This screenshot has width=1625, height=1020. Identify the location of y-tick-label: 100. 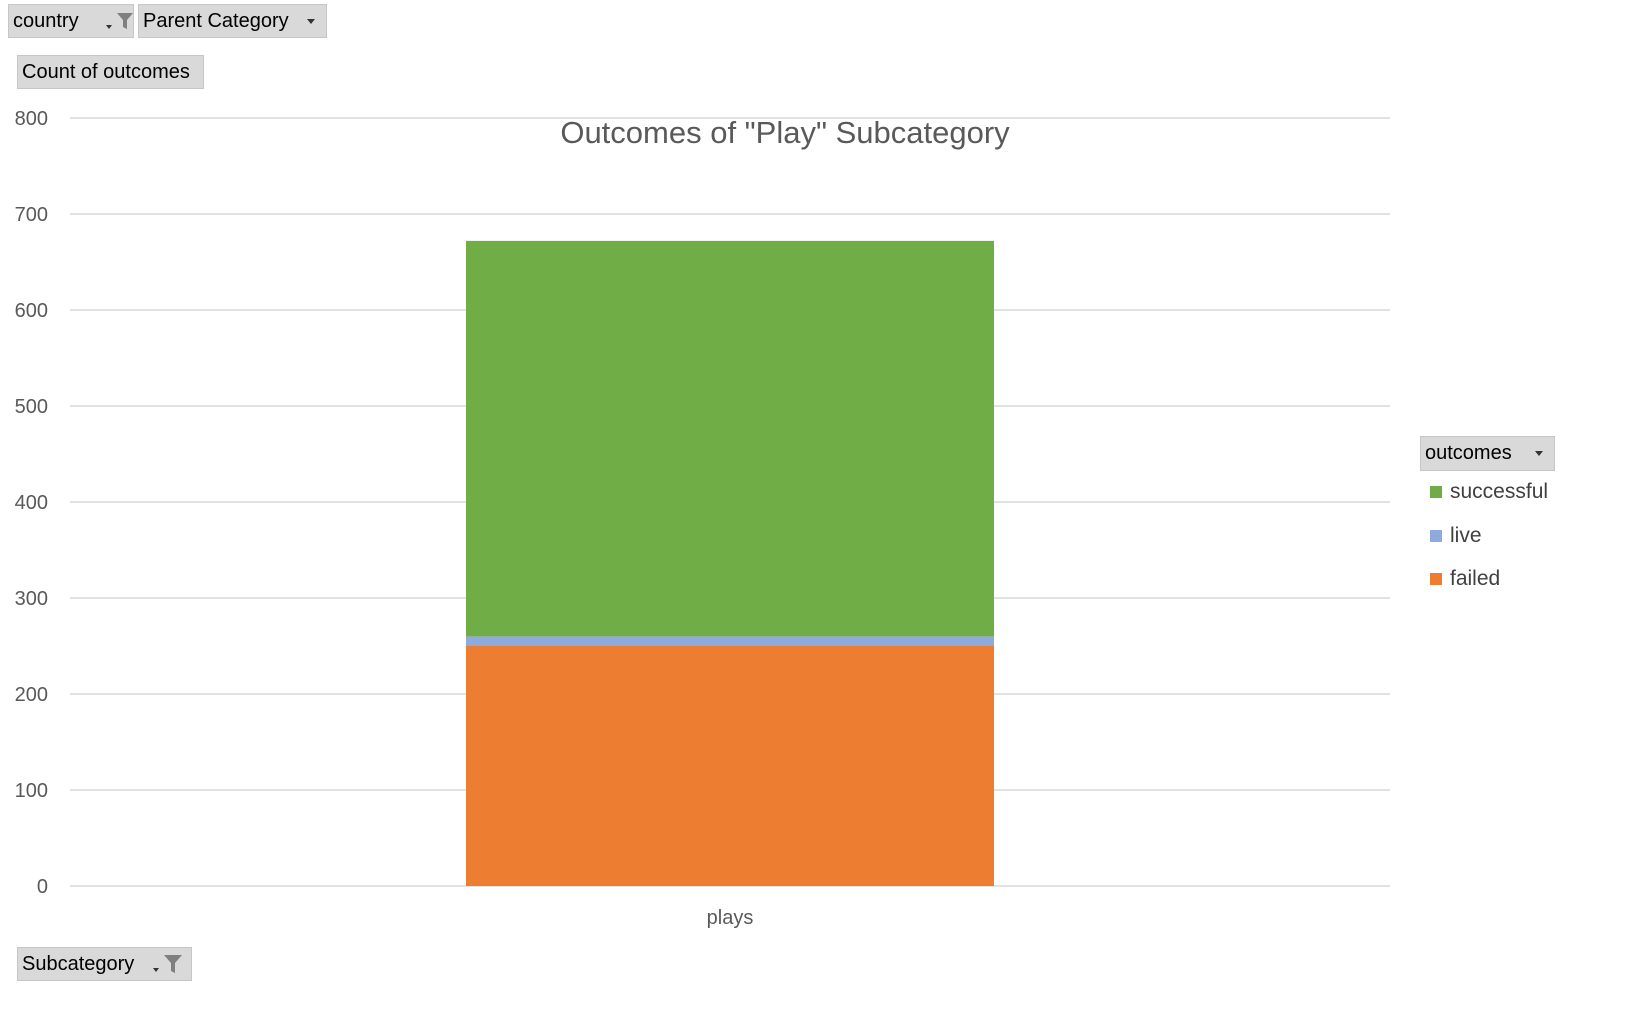
(31, 791).